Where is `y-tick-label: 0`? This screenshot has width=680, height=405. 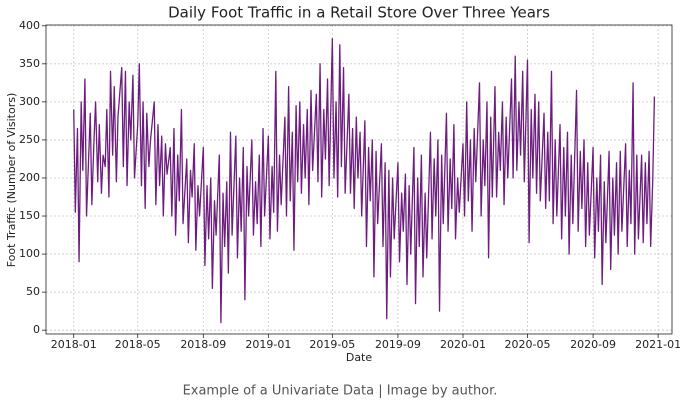
y-tick-label: 0 is located at coordinates (36, 329).